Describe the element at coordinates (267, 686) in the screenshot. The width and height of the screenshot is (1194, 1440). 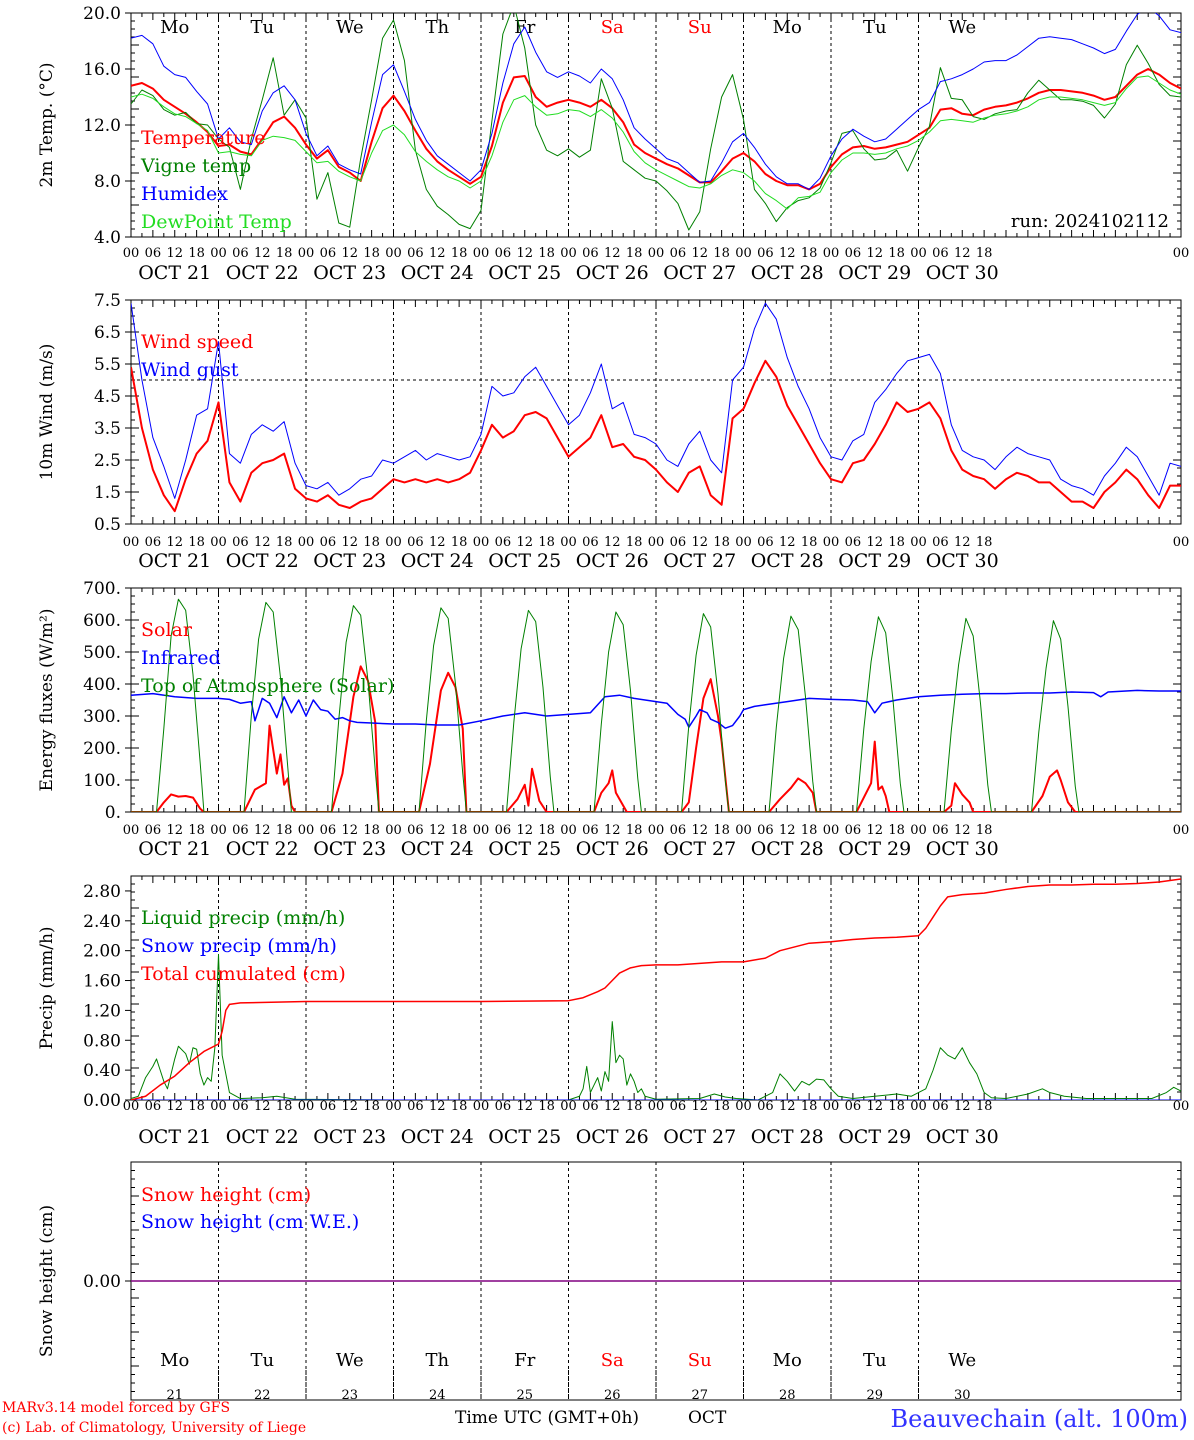
I see `legend-entry: Top of Atmosphere (Solar)` at that location.